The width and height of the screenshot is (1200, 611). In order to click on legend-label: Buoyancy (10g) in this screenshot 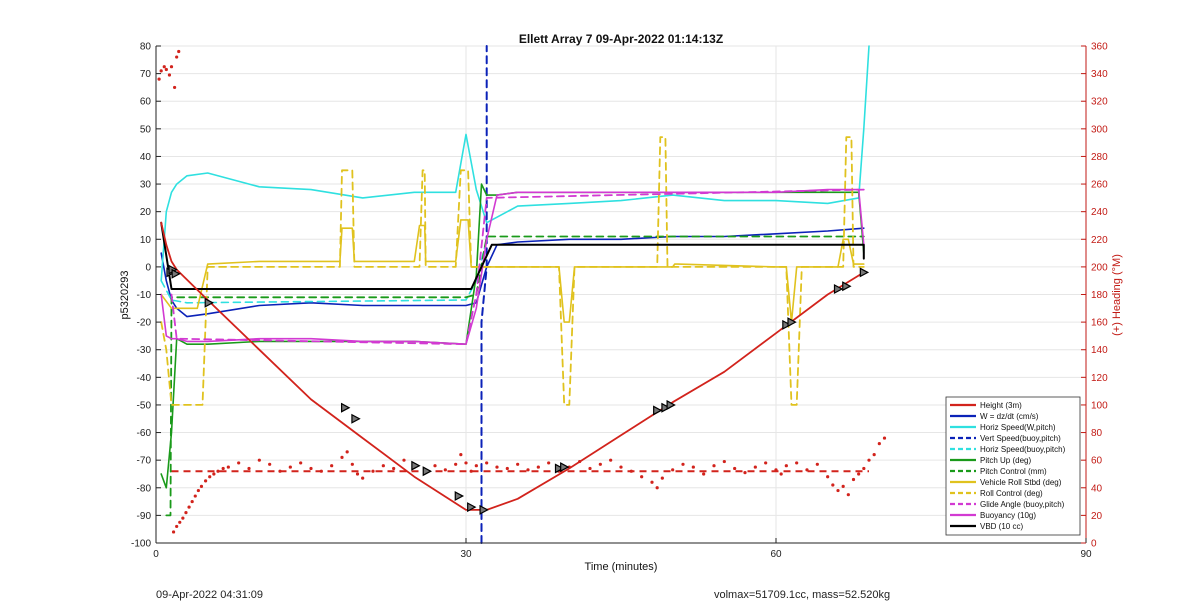, I will do `click(1008, 515)`.